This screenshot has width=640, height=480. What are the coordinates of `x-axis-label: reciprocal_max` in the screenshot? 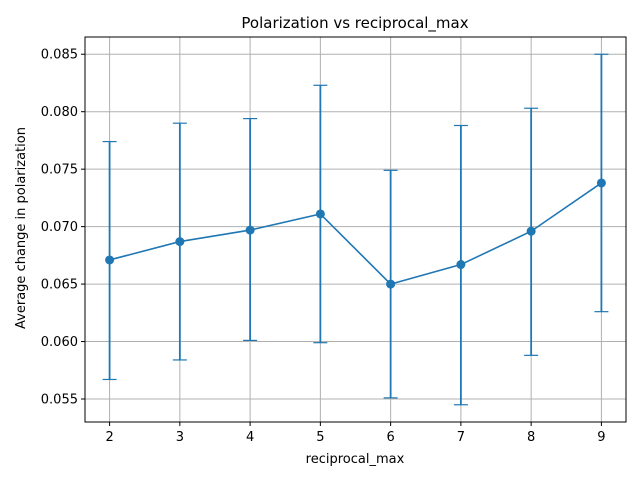 It's located at (355, 459).